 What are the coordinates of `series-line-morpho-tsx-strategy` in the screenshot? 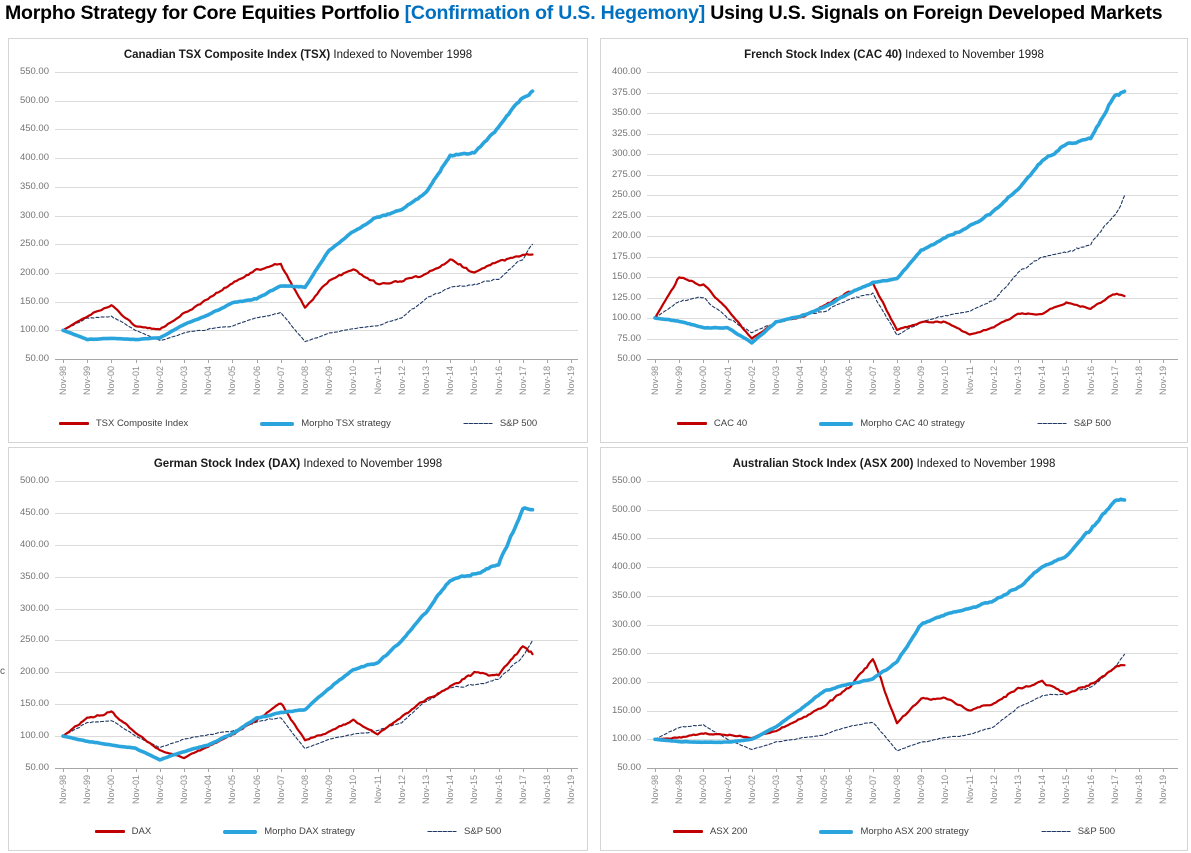 It's located at (298, 215).